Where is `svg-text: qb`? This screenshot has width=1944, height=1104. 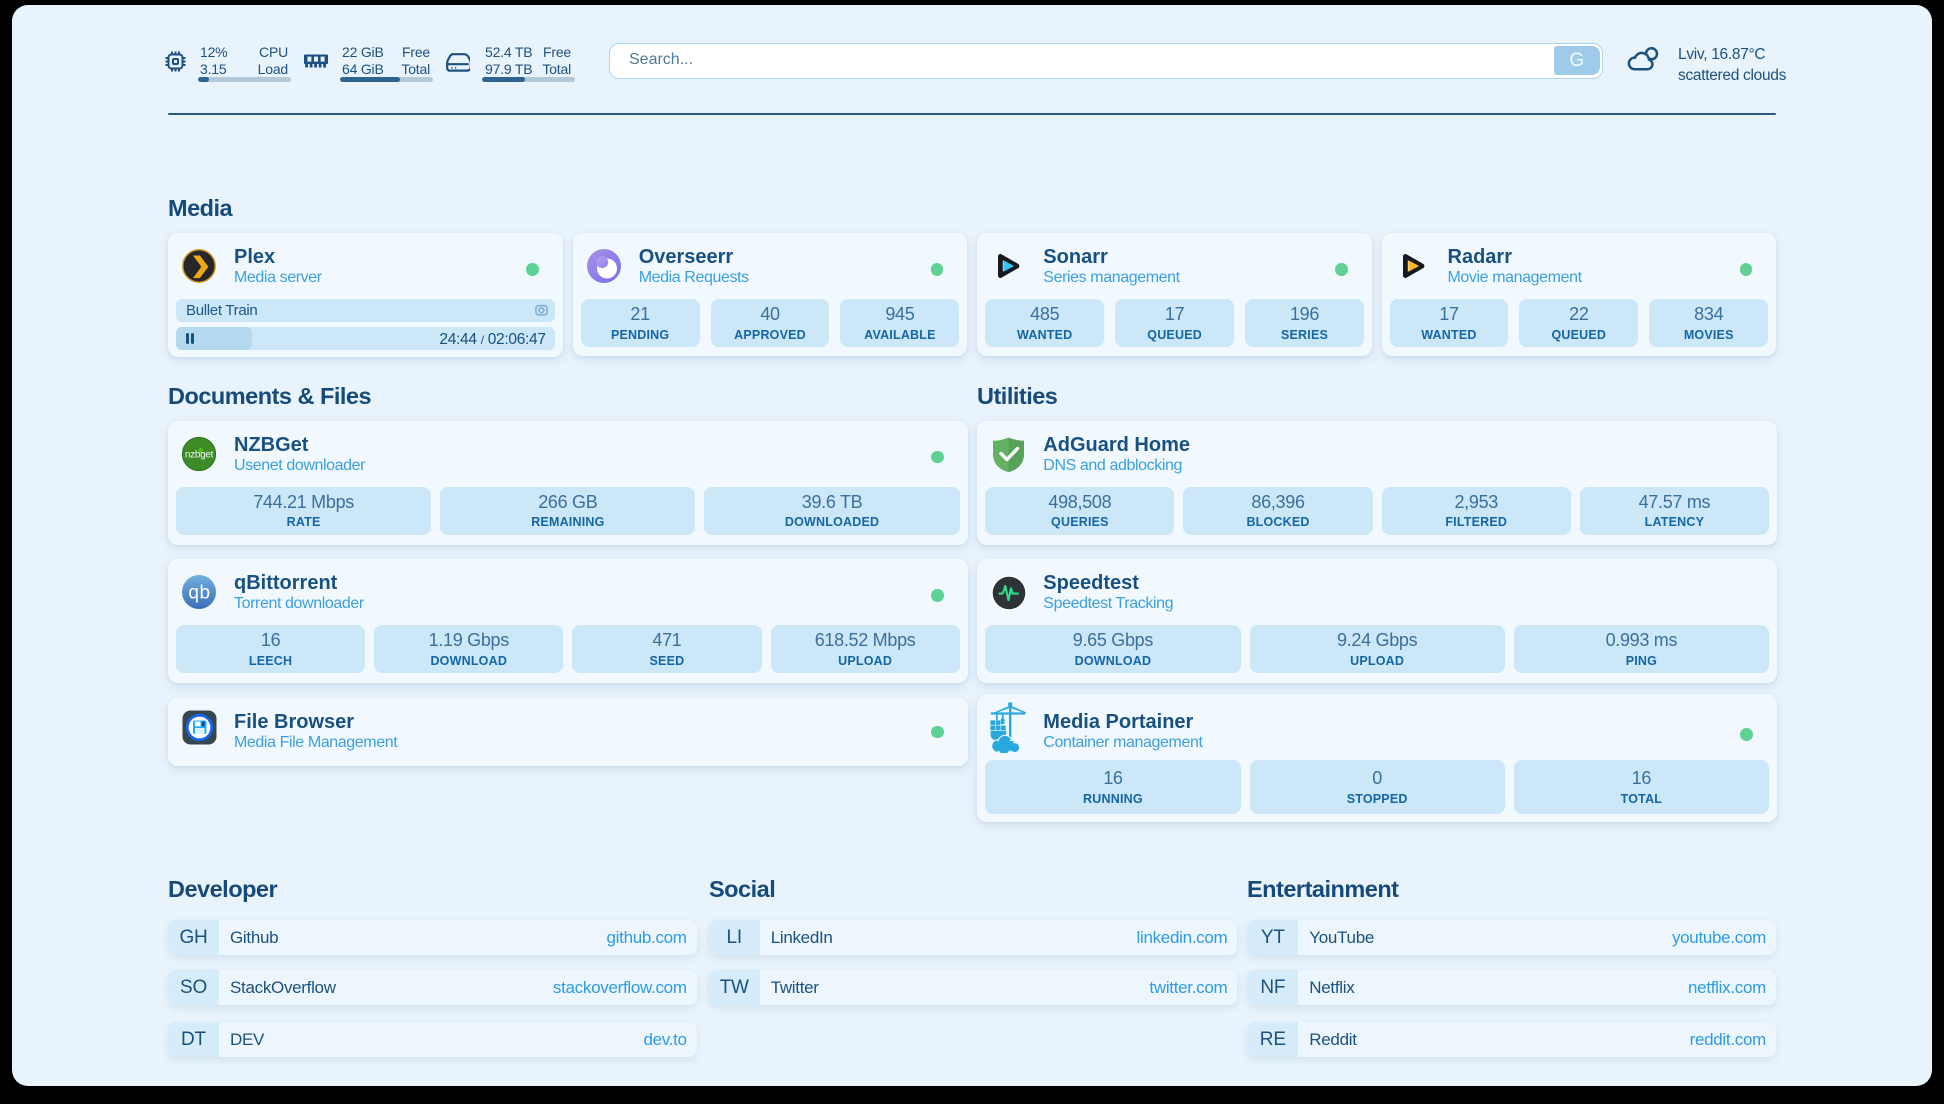 svg-text: qb is located at coordinates (199, 593).